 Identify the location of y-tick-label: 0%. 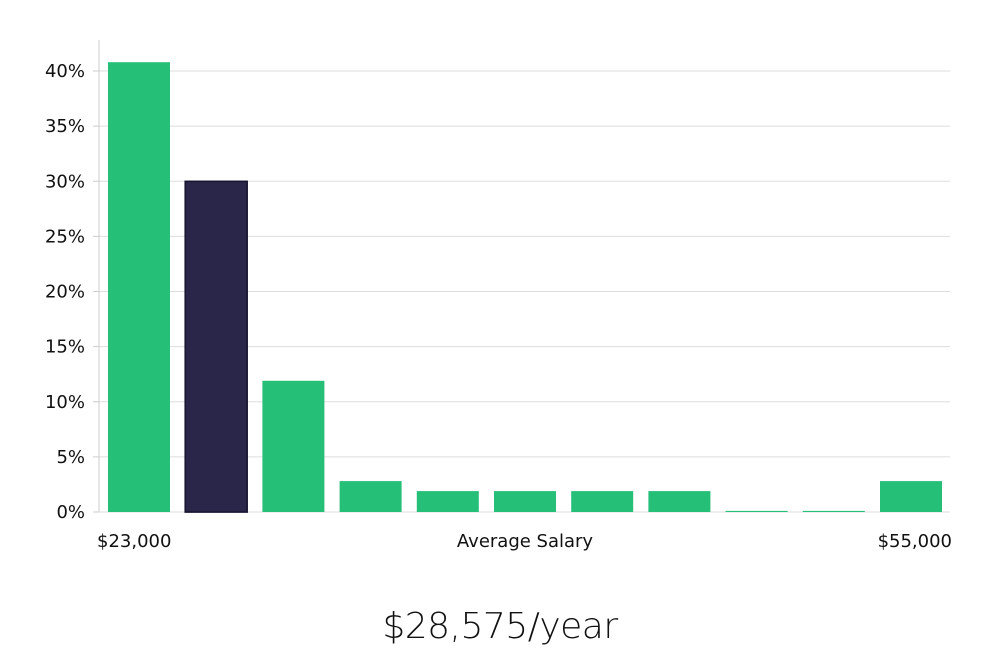
(70, 512).